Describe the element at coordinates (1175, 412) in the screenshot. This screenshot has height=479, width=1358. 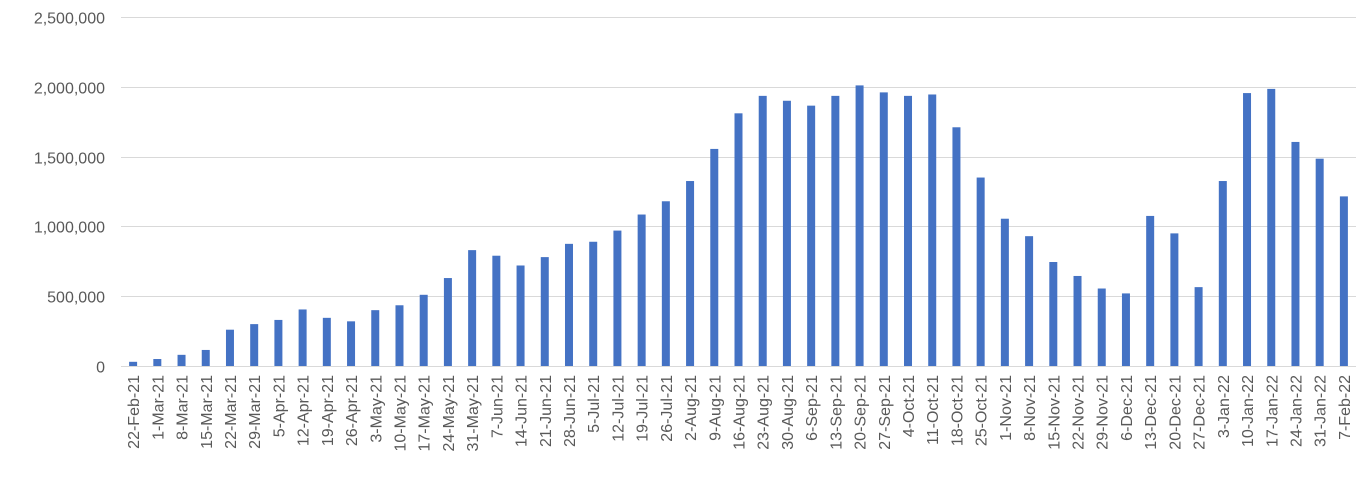
I see `x-tick-label: 20-Dec-21` at that location.